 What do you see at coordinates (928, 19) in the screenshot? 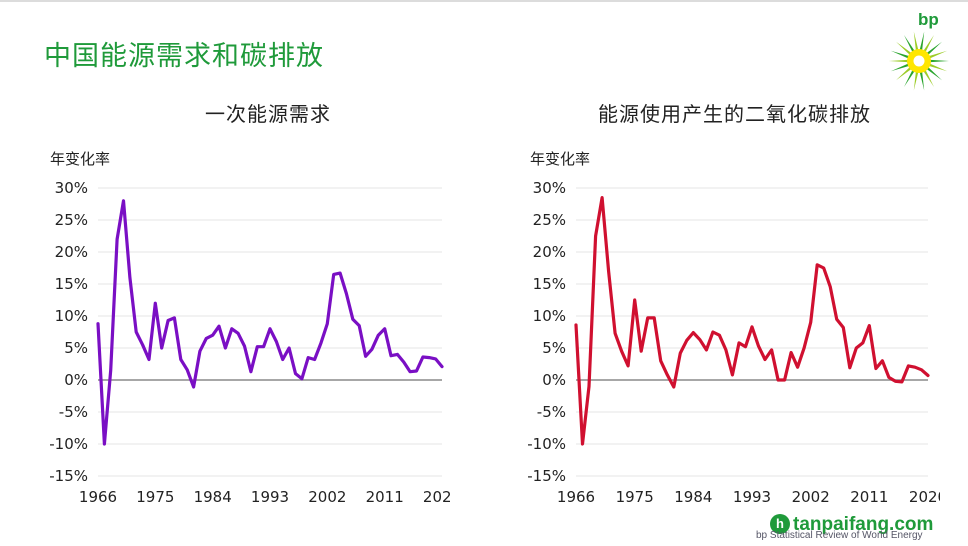
I see `brand-text: bp` at bounding box center [928, 19].